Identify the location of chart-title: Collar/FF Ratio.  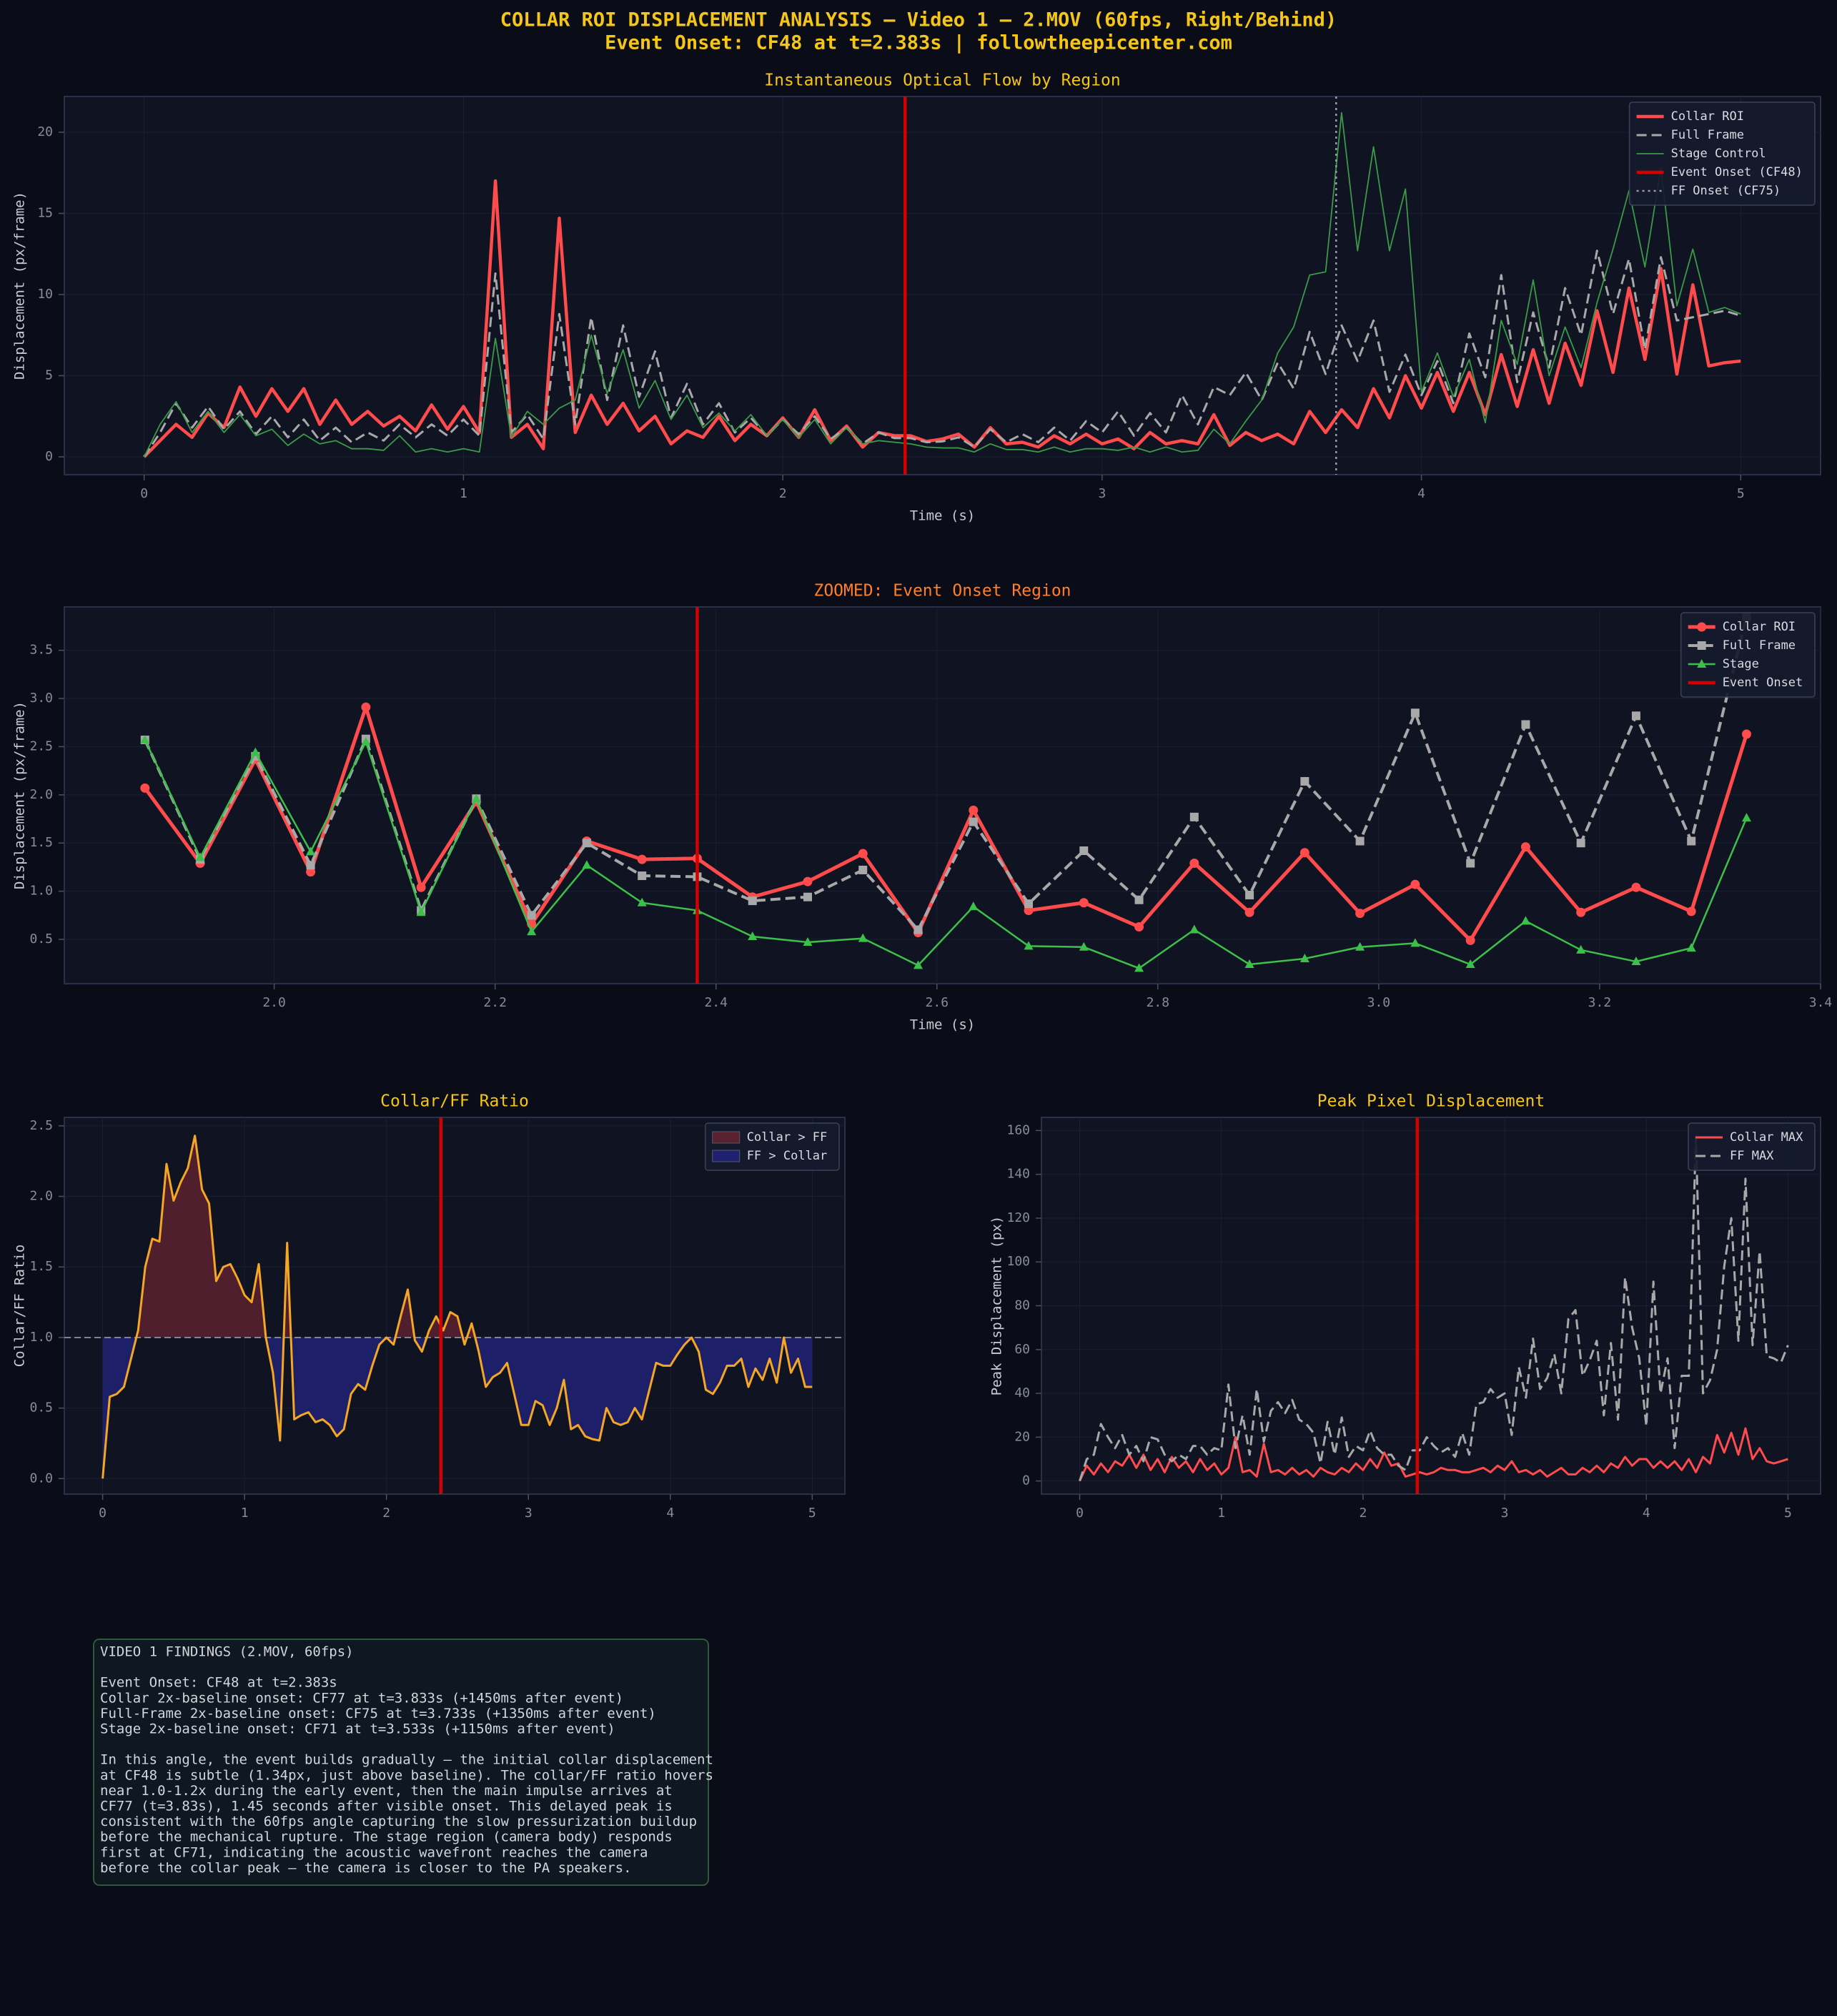
(454, 1101).